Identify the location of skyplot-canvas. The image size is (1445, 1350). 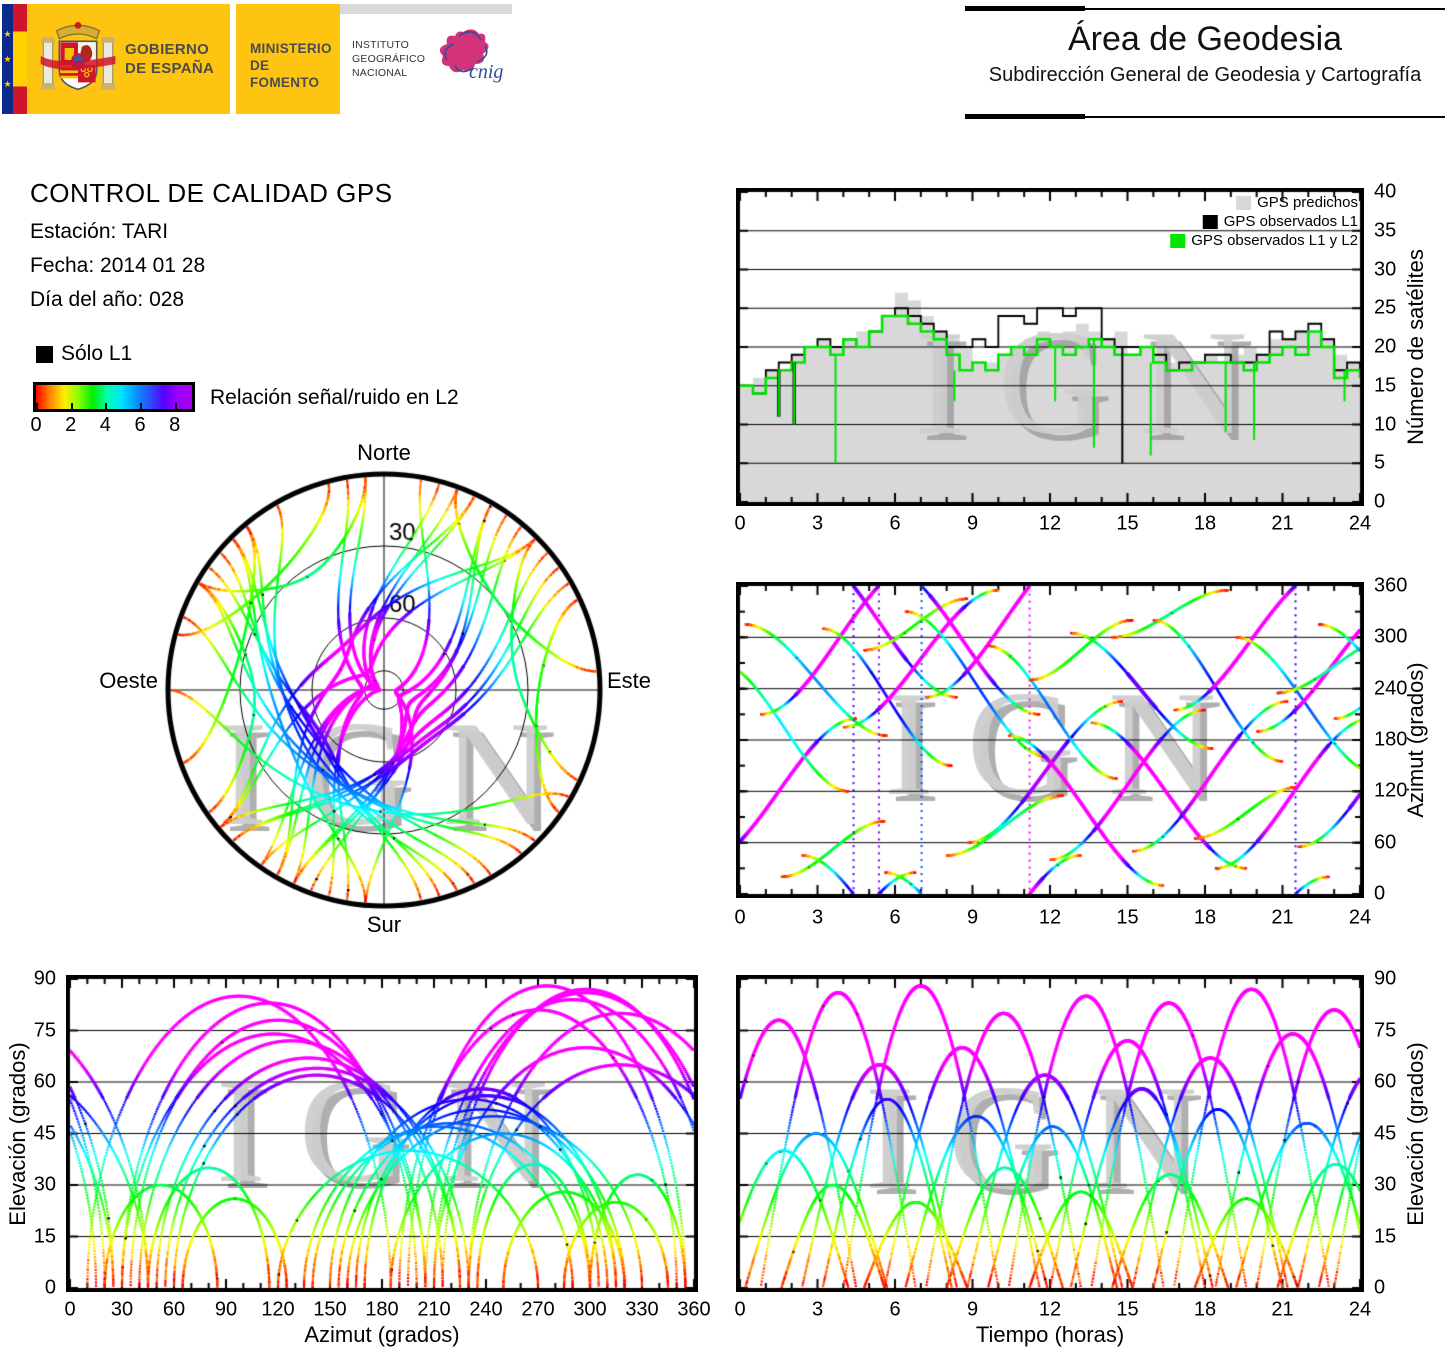
(384, 690).